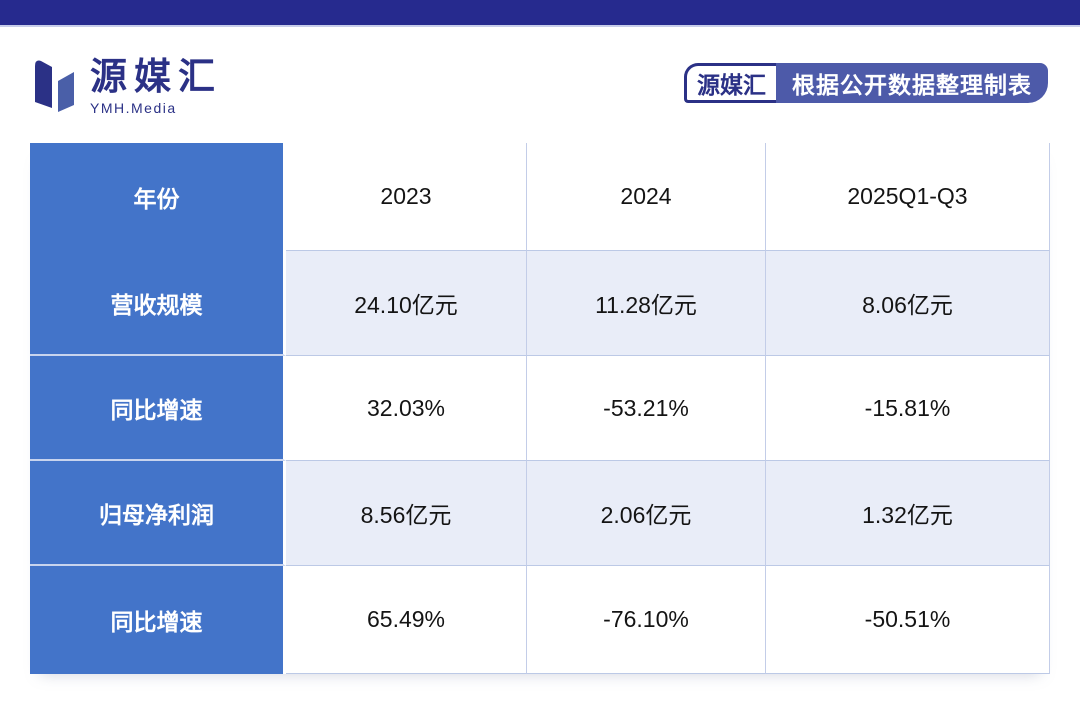 The image size is (1080, 713). I want to click on column-header-2024: 2024, so click(646, 197).